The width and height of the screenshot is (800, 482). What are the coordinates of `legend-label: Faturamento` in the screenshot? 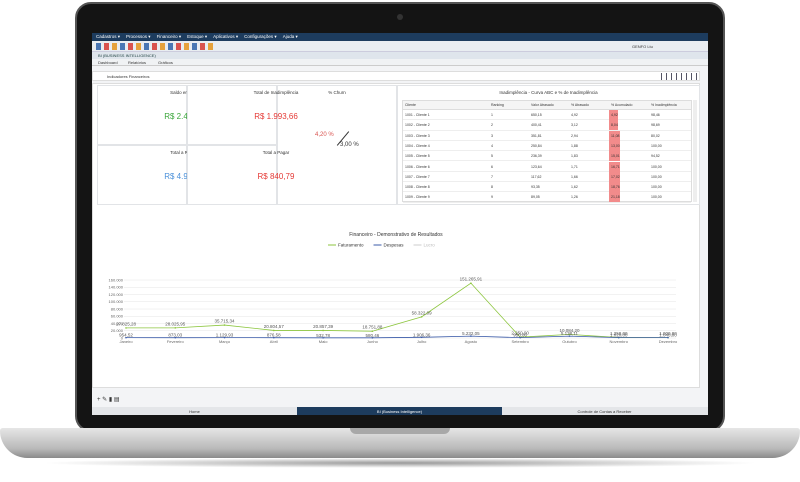 It's located at (351, 245).